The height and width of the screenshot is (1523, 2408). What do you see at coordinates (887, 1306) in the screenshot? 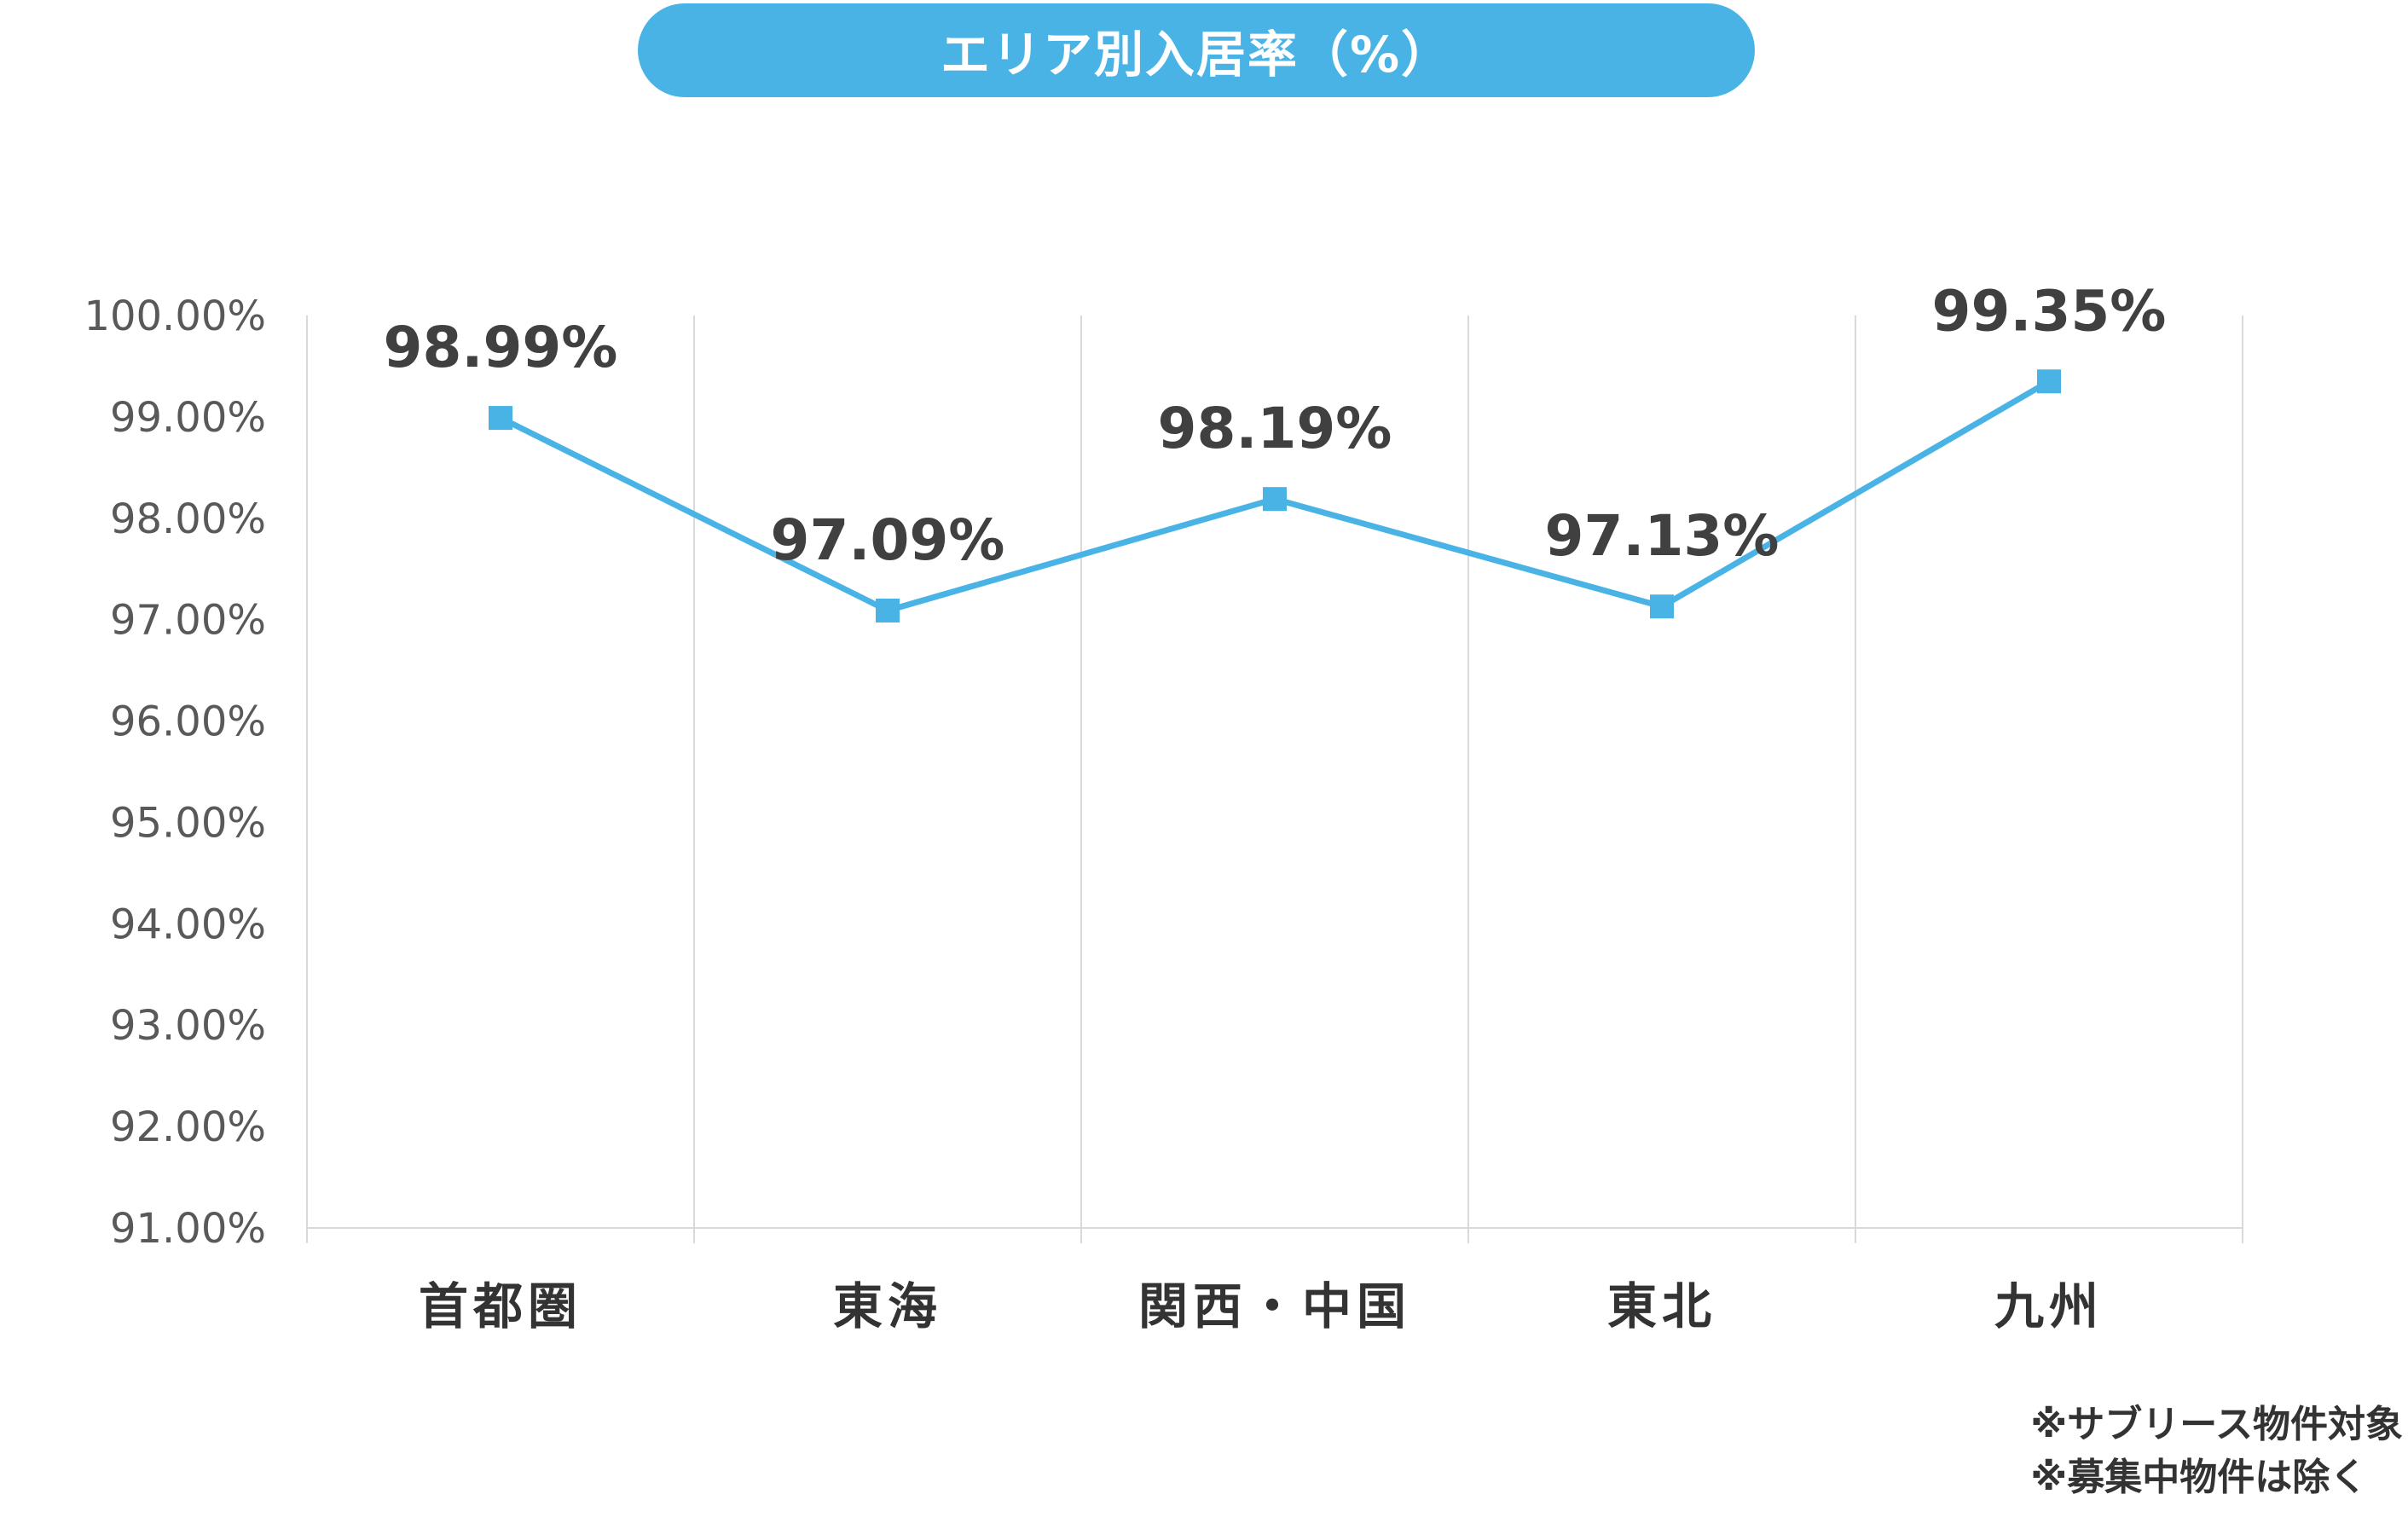
I see `x-tick-label: 東海` at bounding box center [887, 1306].